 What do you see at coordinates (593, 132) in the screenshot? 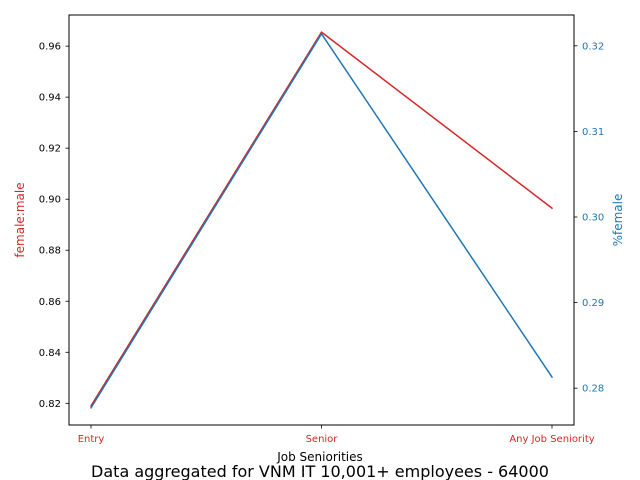
I see `right-tick-label: 0.31` at bounding box center [593, 132].